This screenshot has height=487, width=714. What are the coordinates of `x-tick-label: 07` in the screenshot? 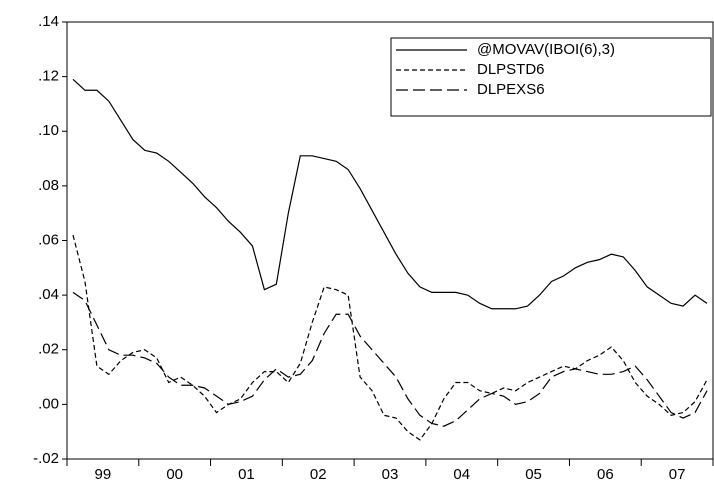 It's located at (677, 474).